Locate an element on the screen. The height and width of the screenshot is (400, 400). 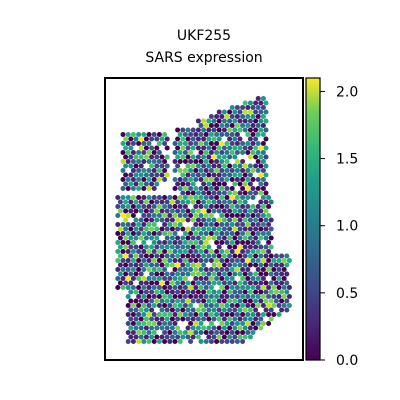
colorbar-tick-label: 0.0 is located at coordinates (347, 361).